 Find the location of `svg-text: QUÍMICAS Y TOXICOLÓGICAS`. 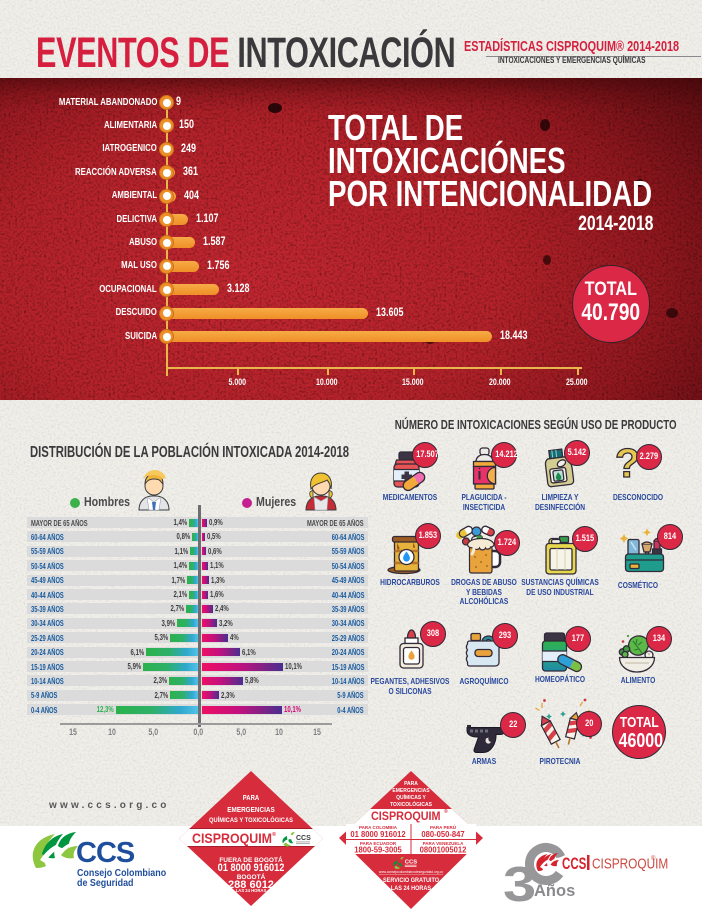

svg-text: QUÍMICAS Y TOXICOLÓGICAS is located at coordinates (251, 819).